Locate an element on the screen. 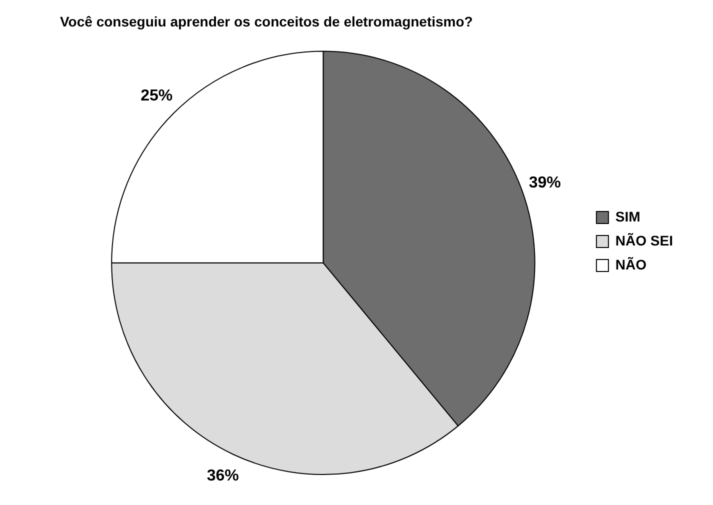  data-label: 39% is located at coordinates (544, 183).